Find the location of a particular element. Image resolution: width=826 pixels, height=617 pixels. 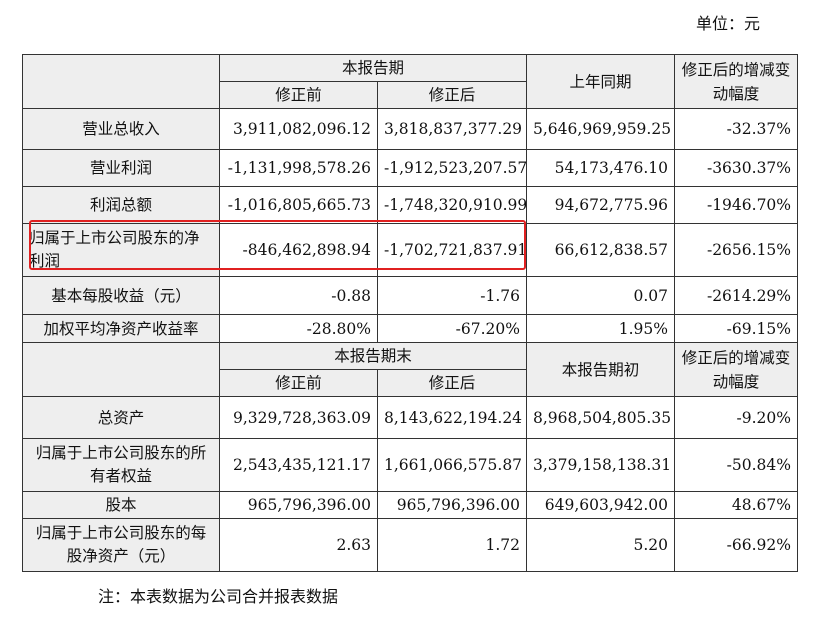

value-prev: 5,646,969,959.25 is located at coordinates (601, 129).